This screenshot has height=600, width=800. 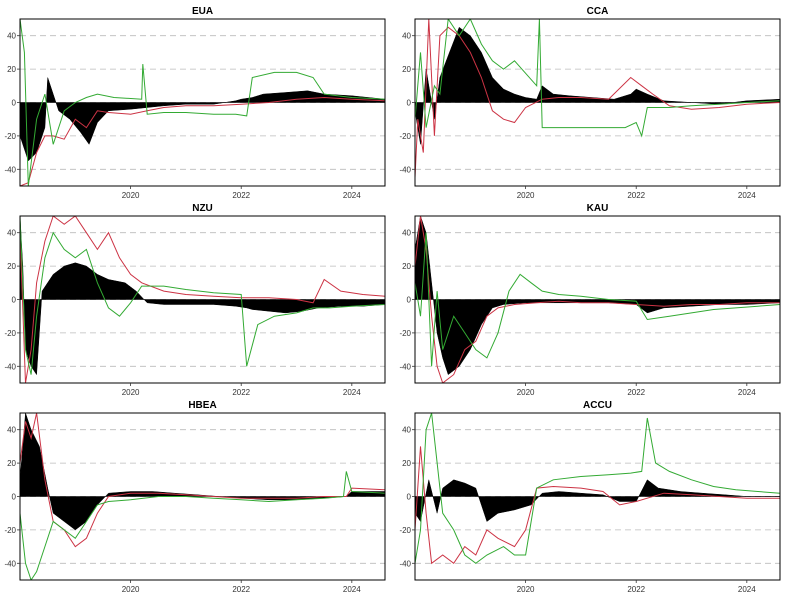 What do you see at coordinates (406, 463) in the screenshot?
I see `y-tick-label-accu-3: 20` at bounding box center [406, 463].